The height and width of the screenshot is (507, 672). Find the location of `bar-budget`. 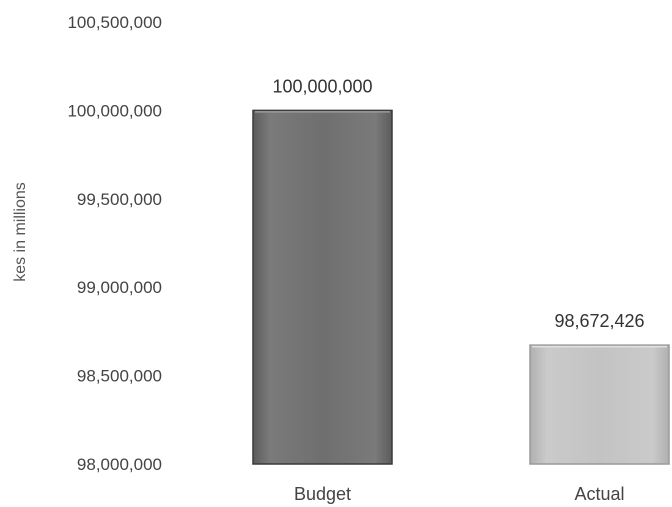

bar-budget is located at coordinates (322, 287).